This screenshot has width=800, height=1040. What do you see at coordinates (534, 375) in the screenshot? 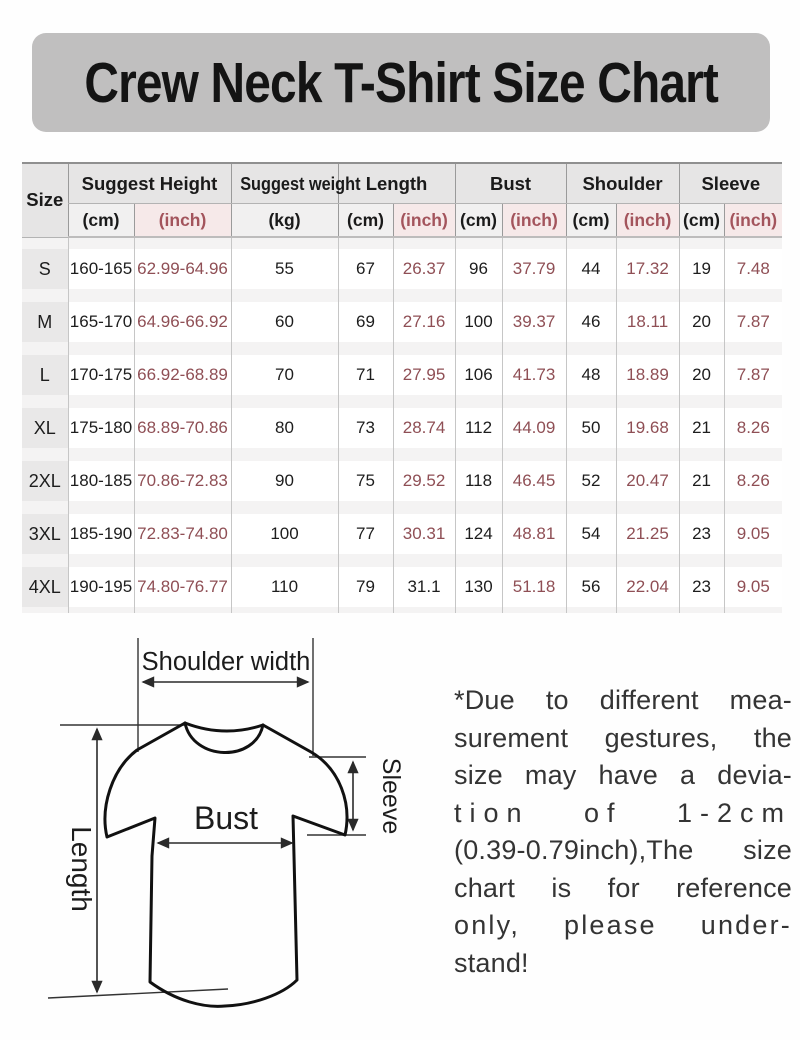
I see `cell-bust_inch: 41.73` at bounding box center [534, 375].